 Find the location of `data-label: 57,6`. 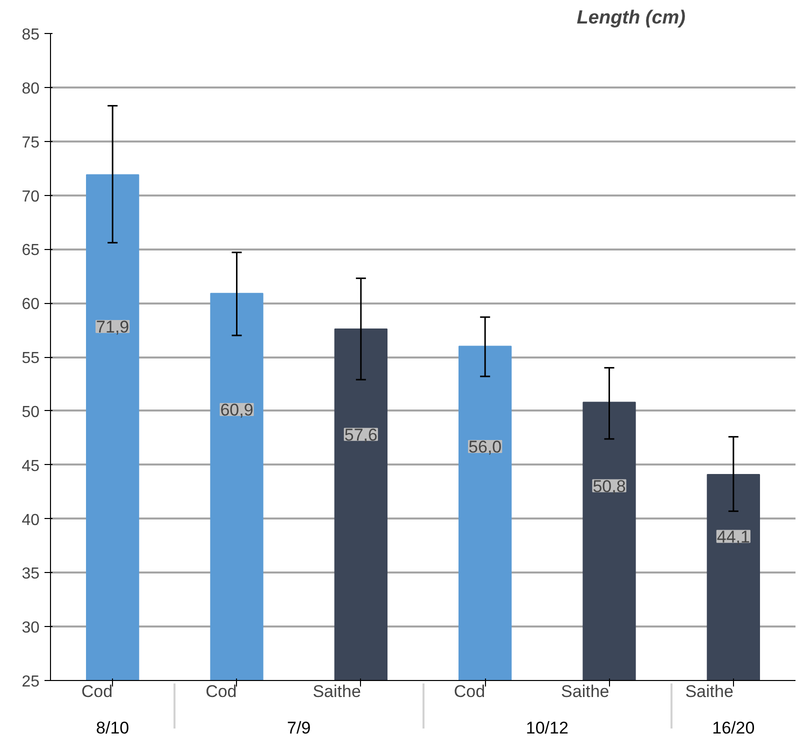

data-label: 57,6 is located at coordinates (361, 434).